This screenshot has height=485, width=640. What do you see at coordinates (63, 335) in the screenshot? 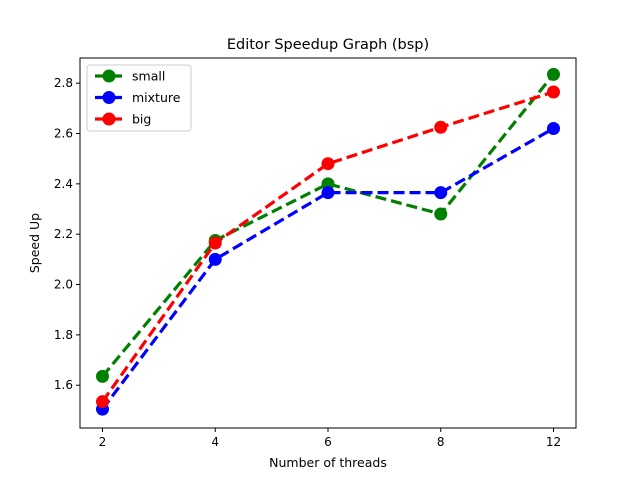
I see `y-tick-label-1.8: 1.8` at bounding box center [63, 335].